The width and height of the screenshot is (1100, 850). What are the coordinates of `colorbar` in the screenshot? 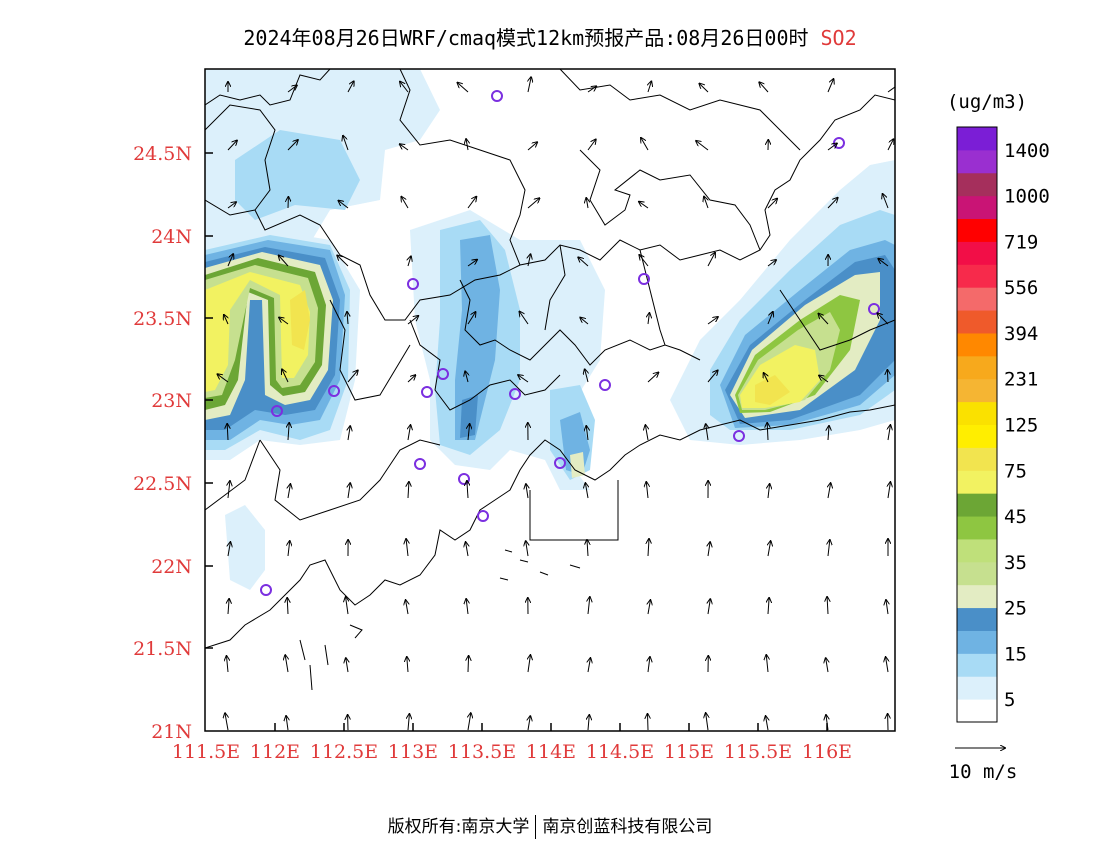 It's located at (977, 424).